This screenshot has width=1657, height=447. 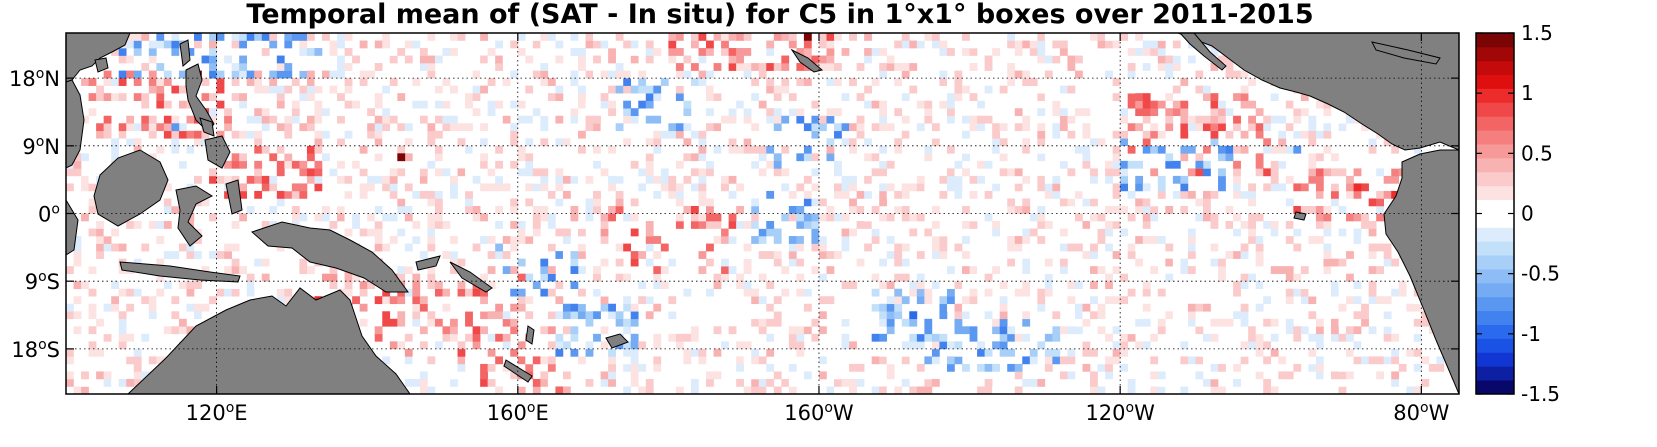 What do you see at coordinates (1540, 274) in the screenshot?
I see `colorbar-tick-label: -0.5` at bounding box center [1540, 274].